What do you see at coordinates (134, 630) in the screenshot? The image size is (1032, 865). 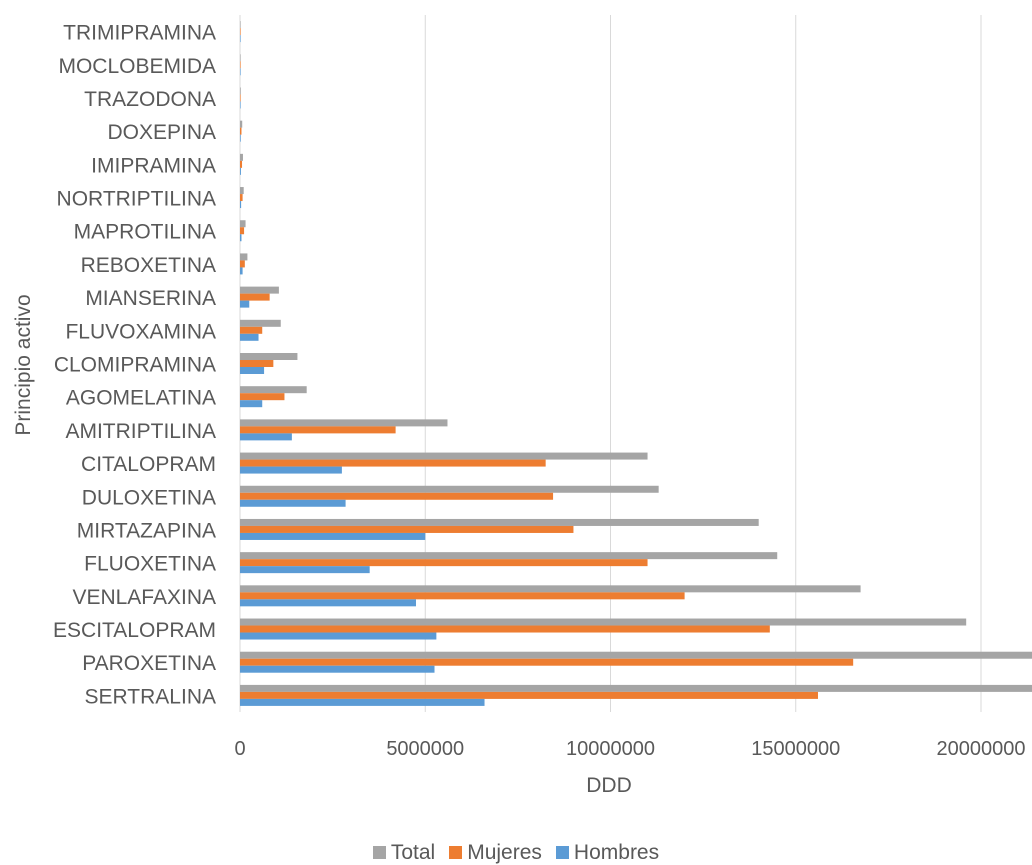 I see `category-label: ESCITALOPRAM` at bounding box center [134, 630].